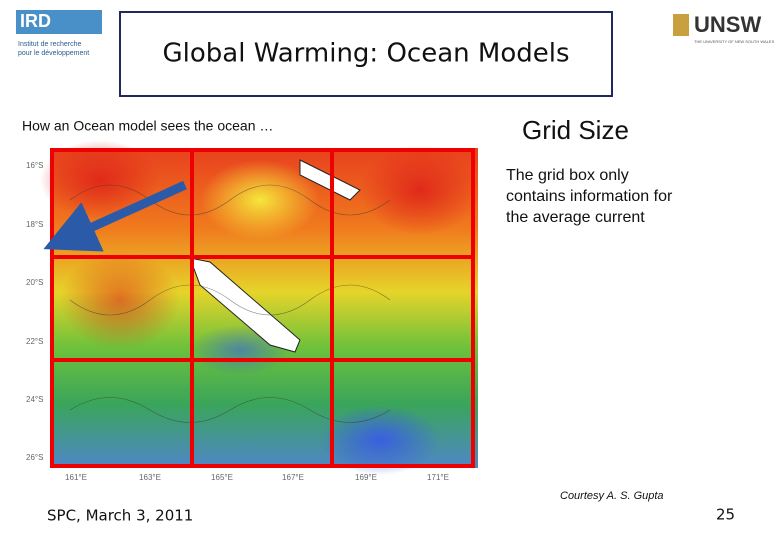  Describe the element at coordinates (612, 496) in the screenshot. I see `credit: Courtesy A. S. Gupta` at that location.